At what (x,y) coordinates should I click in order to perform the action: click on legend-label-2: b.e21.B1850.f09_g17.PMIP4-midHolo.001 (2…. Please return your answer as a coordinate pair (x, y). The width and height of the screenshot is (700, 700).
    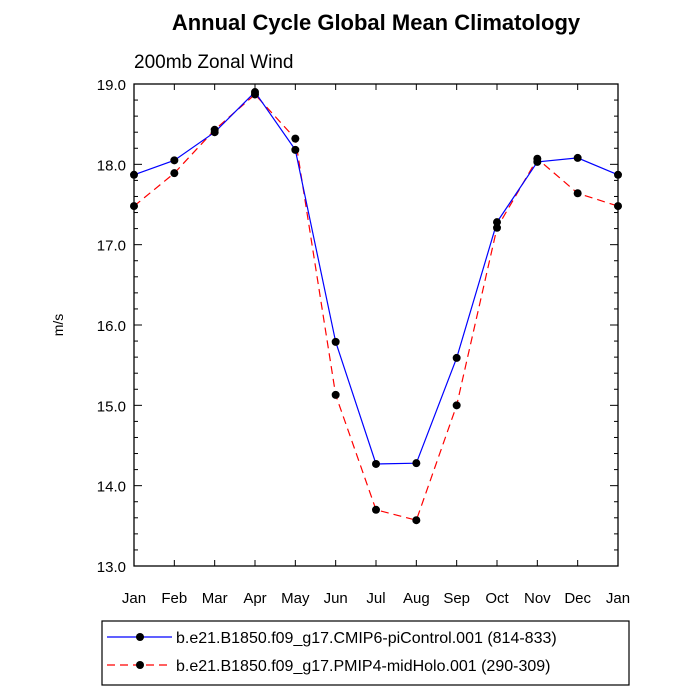
    Looking at the image, I should click on (363, 666).